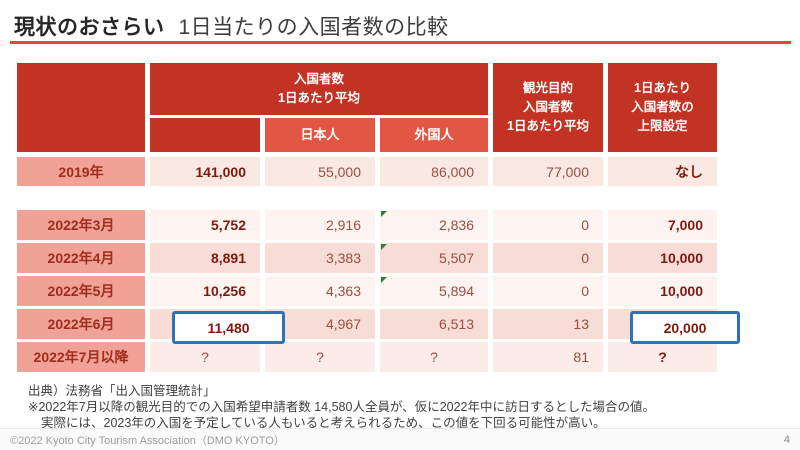 Image resolution: width=800 pixels, height=450 pixels. I want to click on highlight-box-june-total: 11,480, so click(228, 327).